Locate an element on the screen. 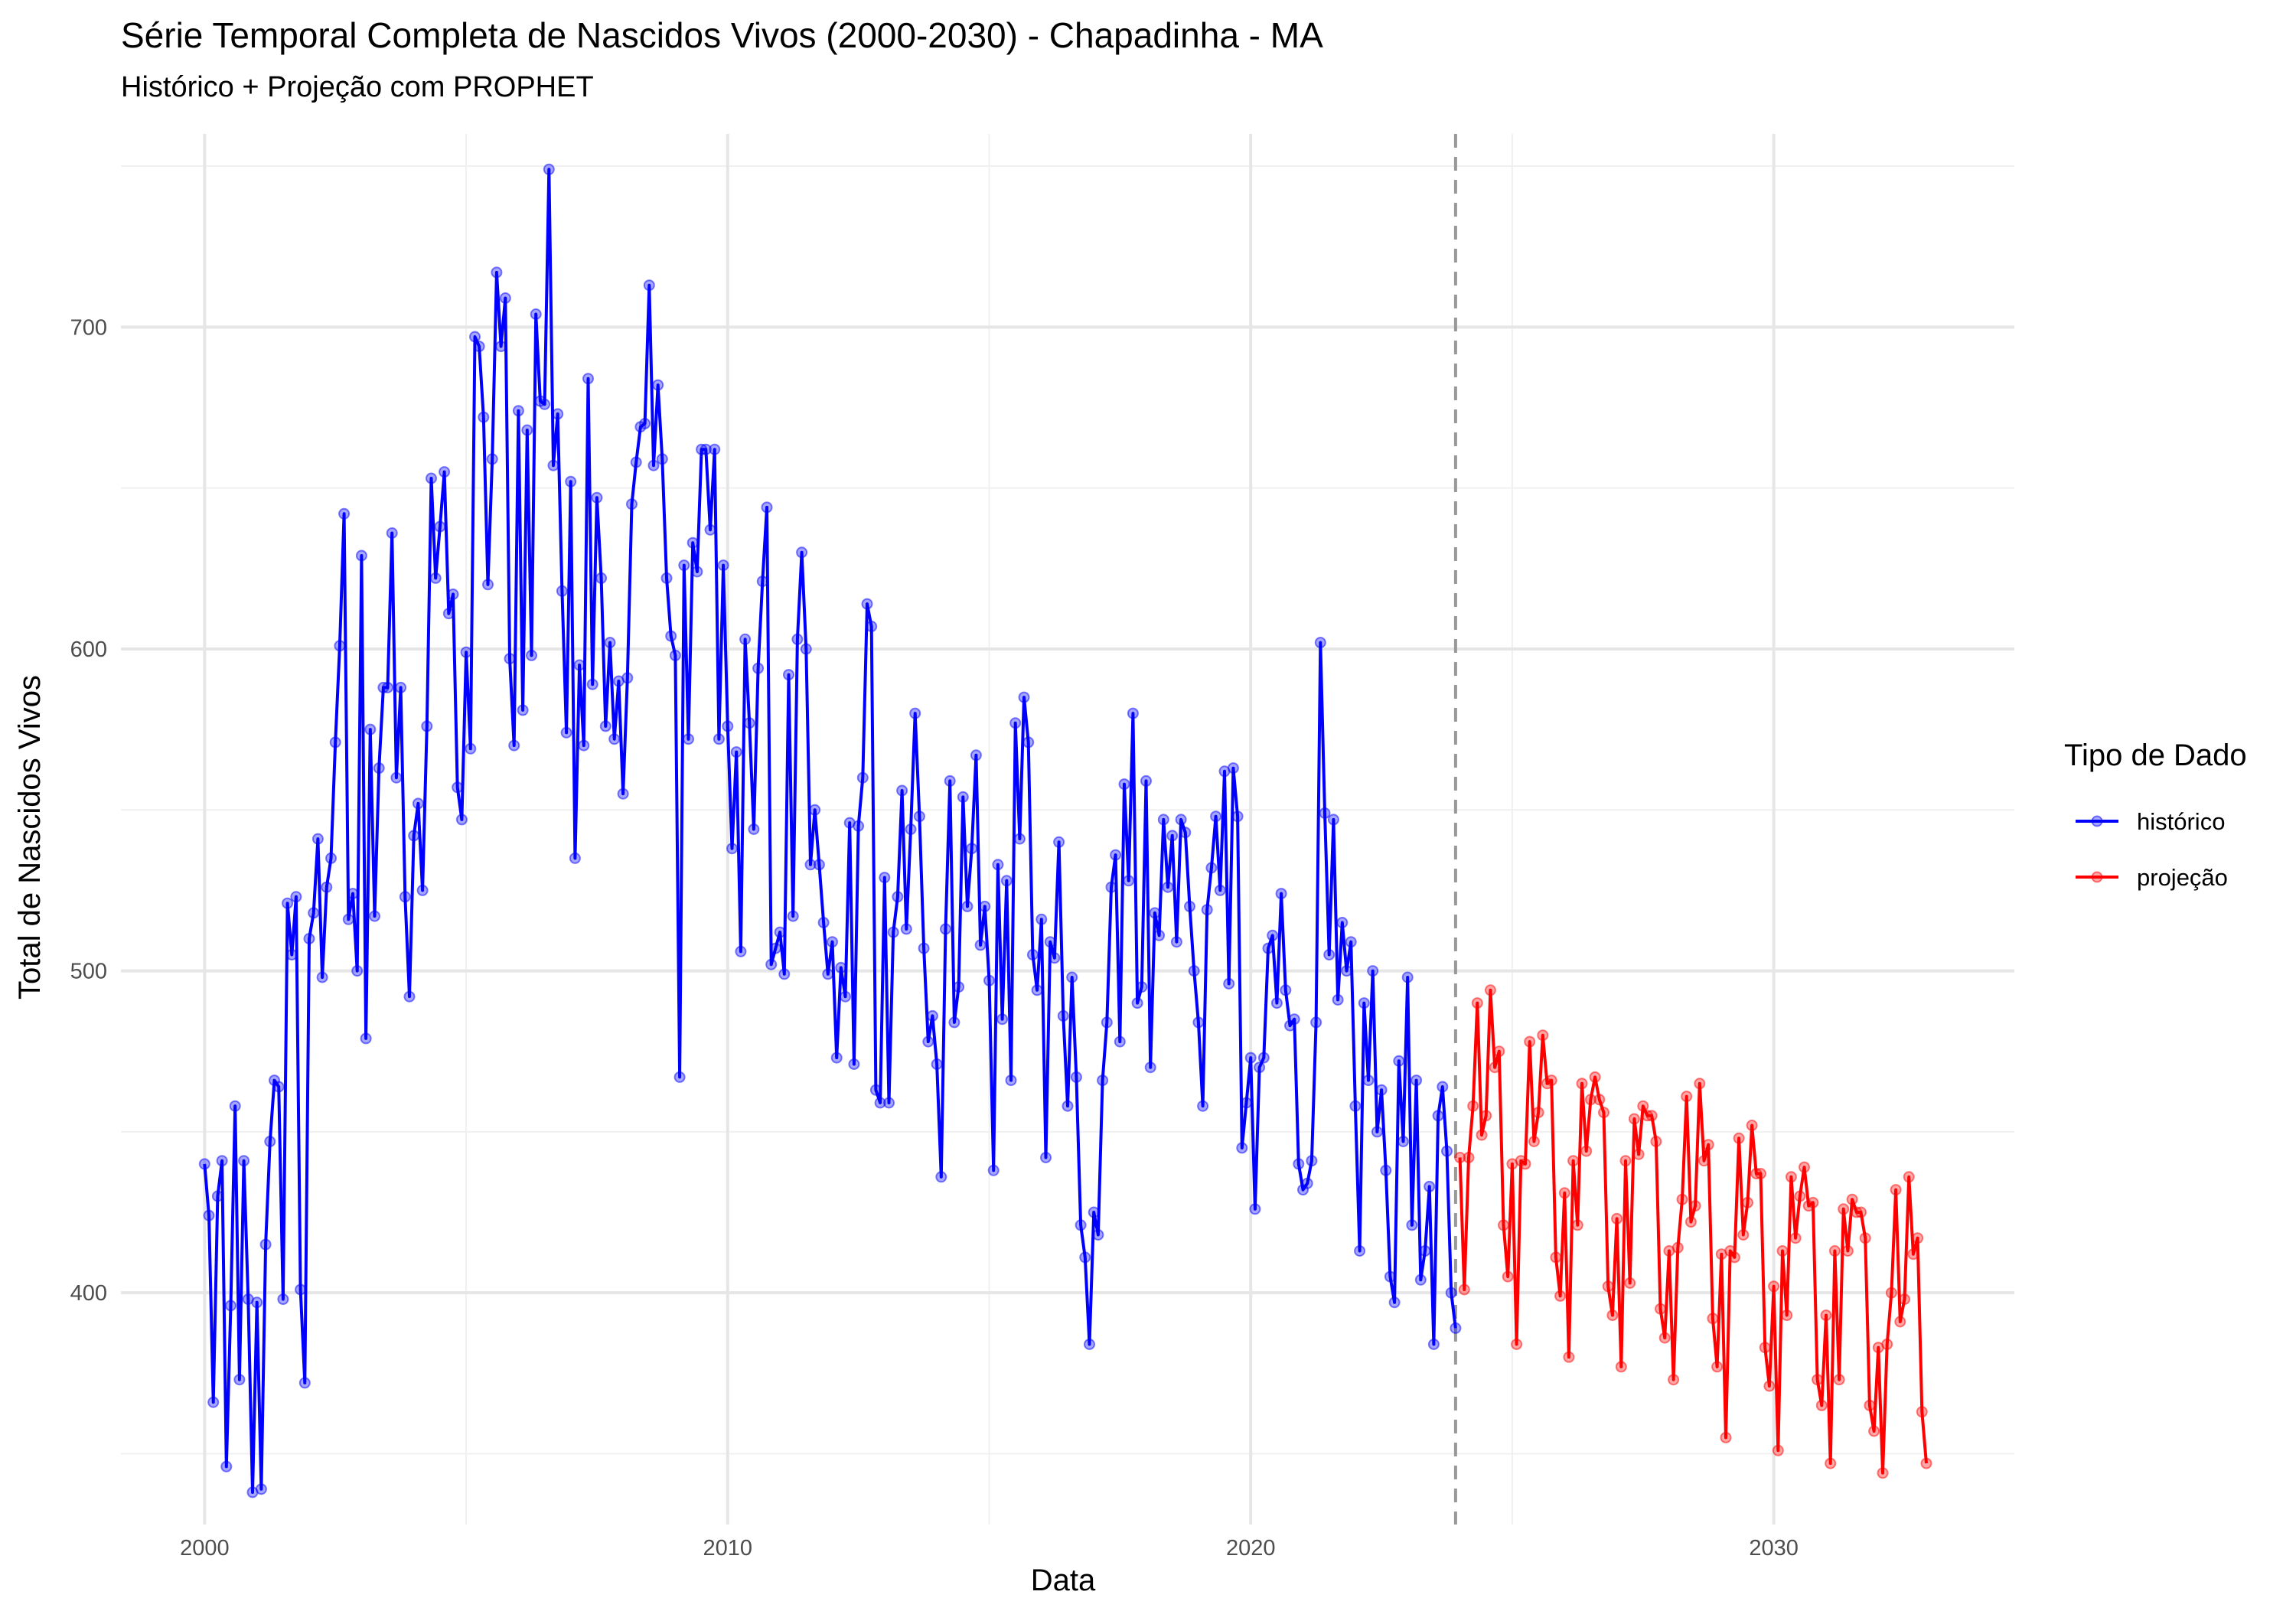 This screenshot has height=1611, width=2296. legend-label: projeção is located at coordinates (2182, 877).